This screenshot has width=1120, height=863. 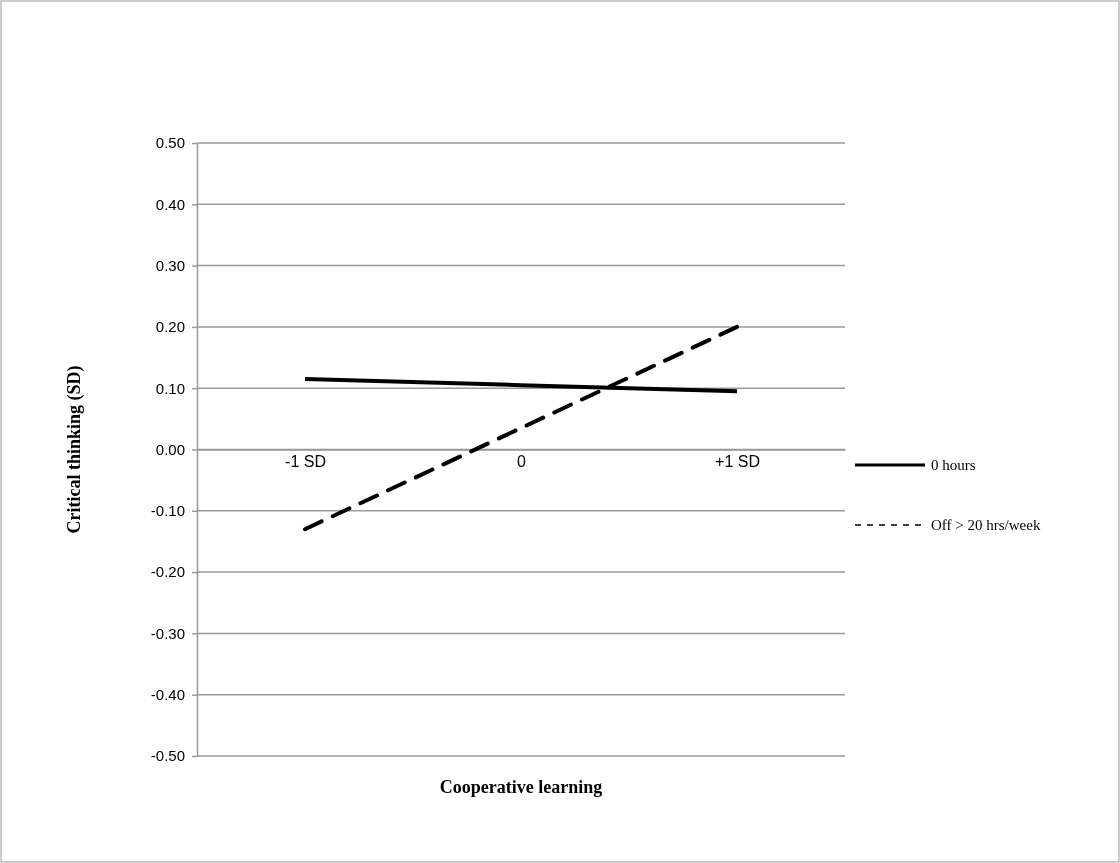 What do you see at coordinates (170, 327) in the screenshot?
I see `y-tick-label: 0.20` at bounding box center [170, 327].